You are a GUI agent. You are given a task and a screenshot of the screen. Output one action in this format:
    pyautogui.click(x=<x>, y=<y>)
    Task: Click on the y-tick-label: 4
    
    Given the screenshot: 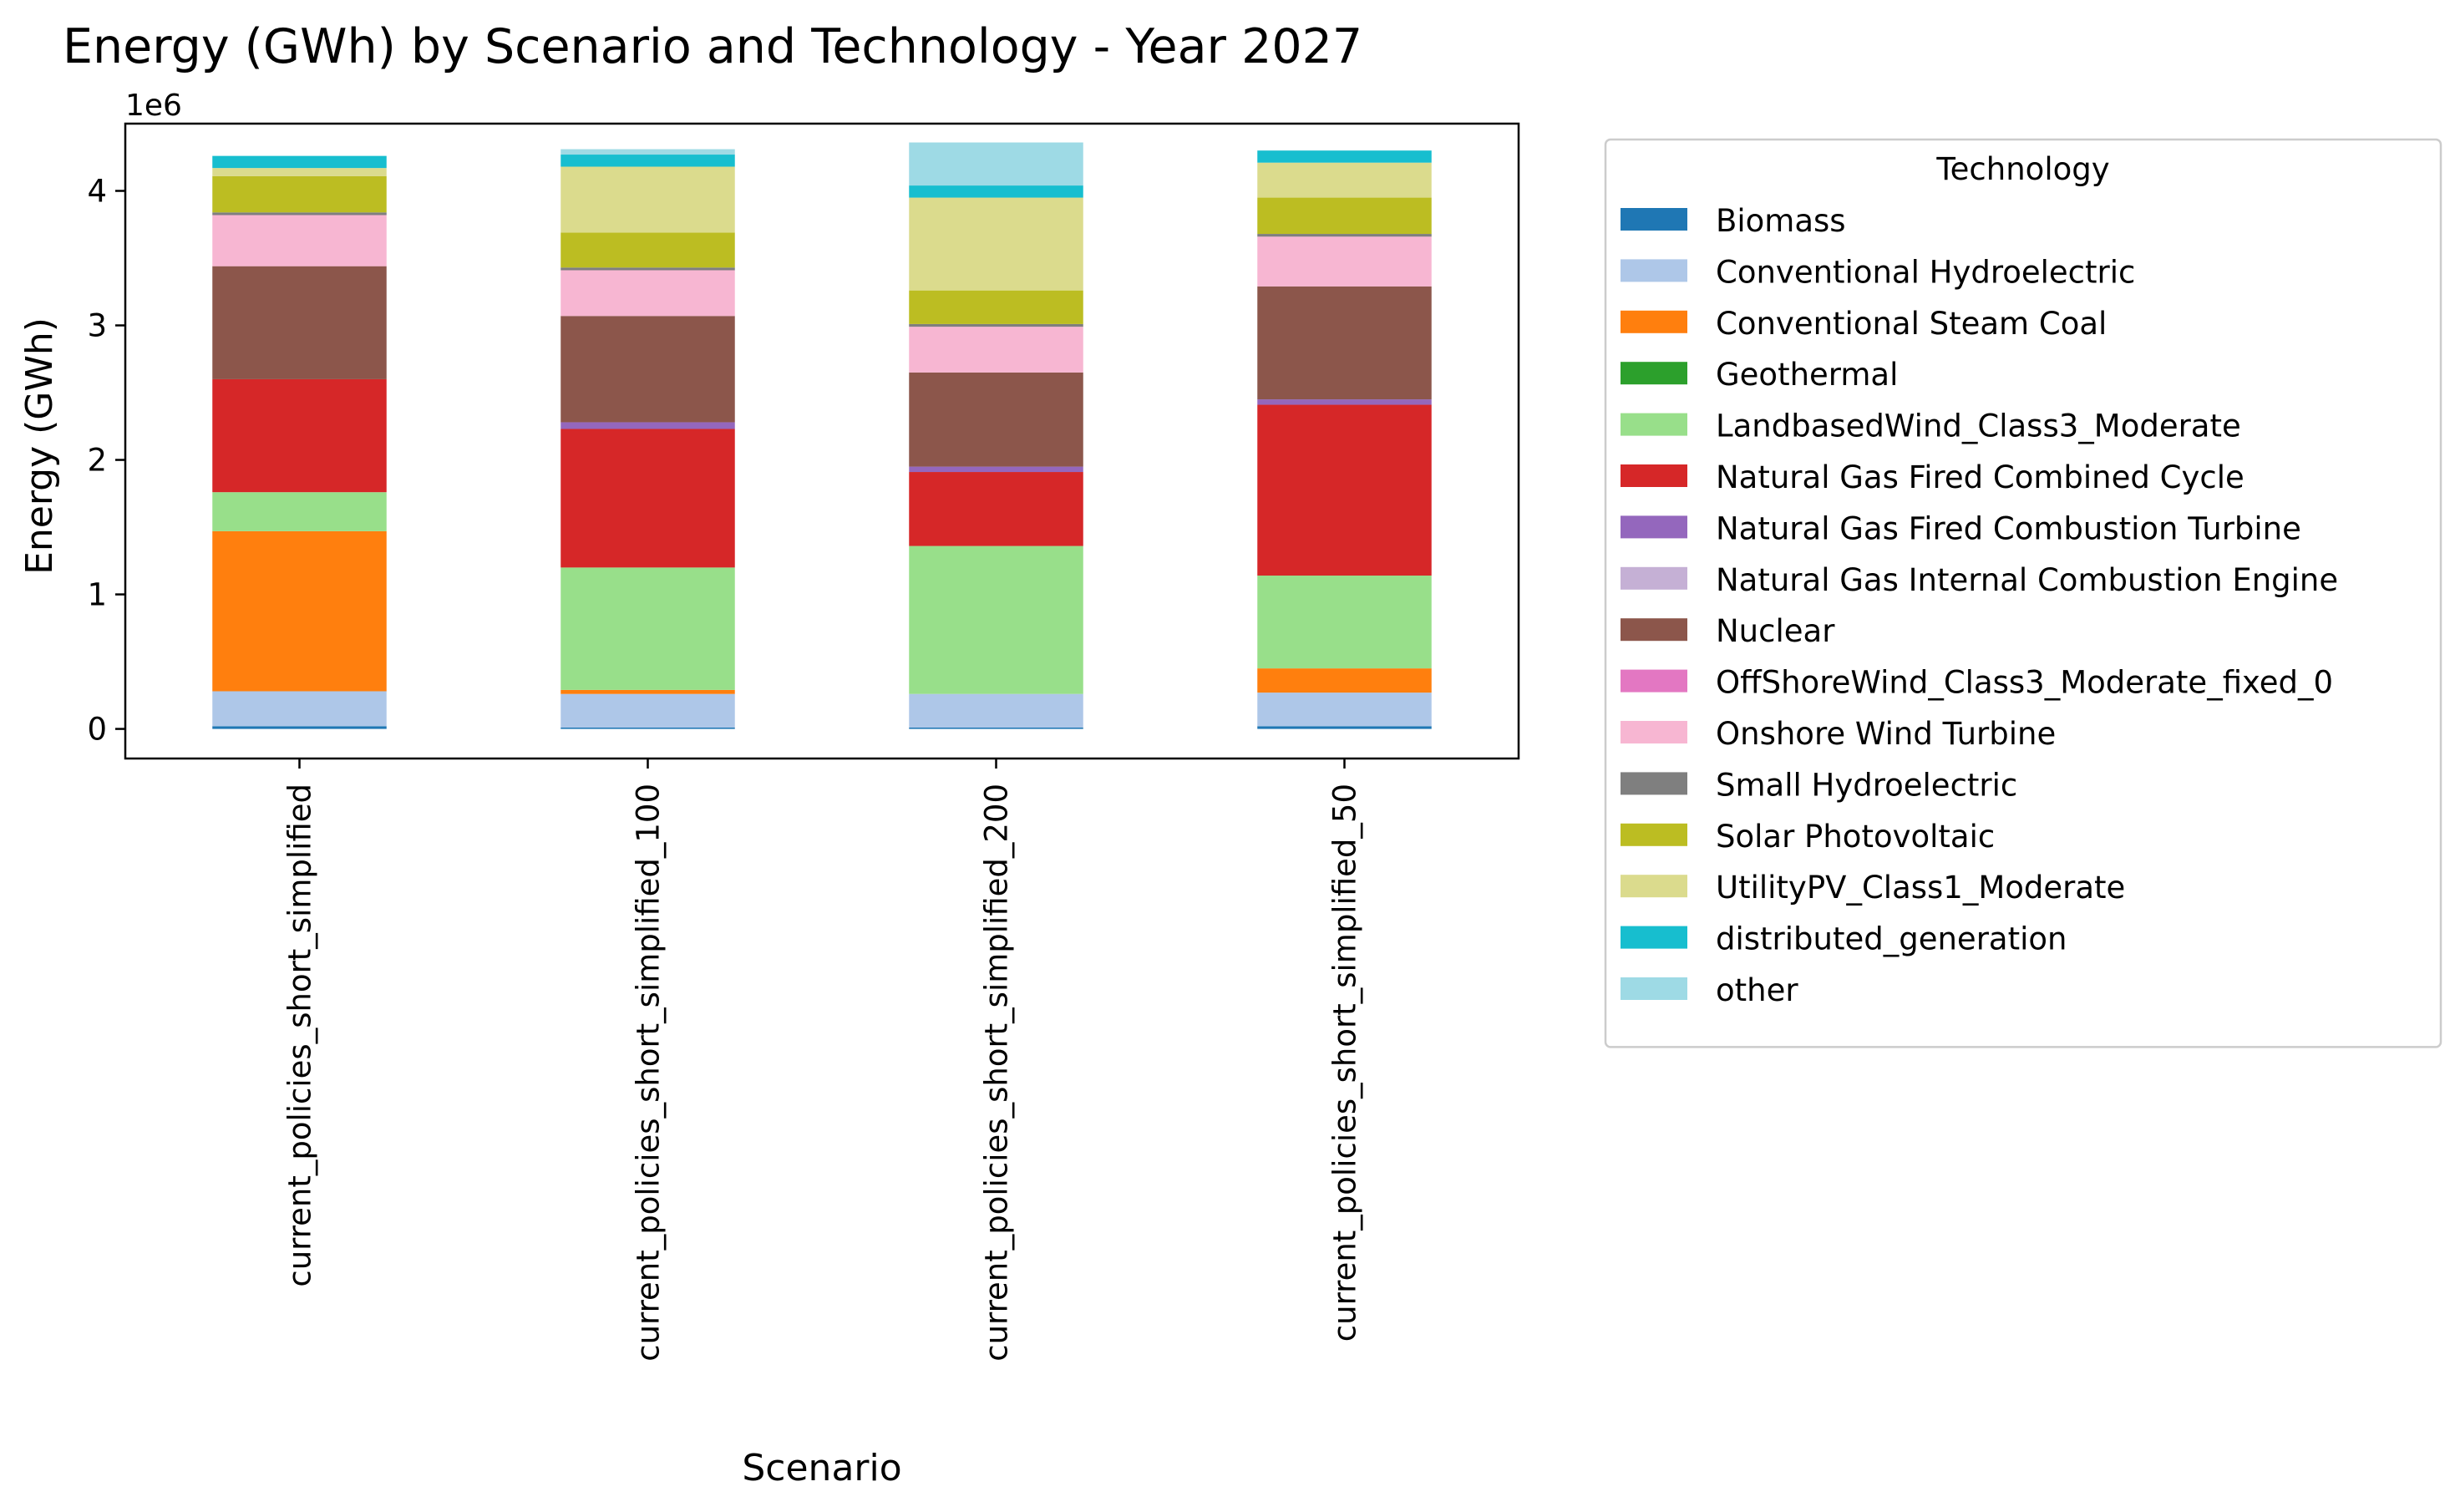 What is the action you would take?
    pyautogui.click(x=97, y=192)
    